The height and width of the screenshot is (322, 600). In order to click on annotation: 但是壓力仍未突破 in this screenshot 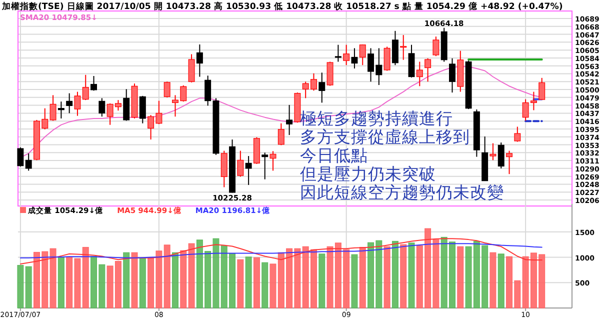, I will do `click(368, 174)`.